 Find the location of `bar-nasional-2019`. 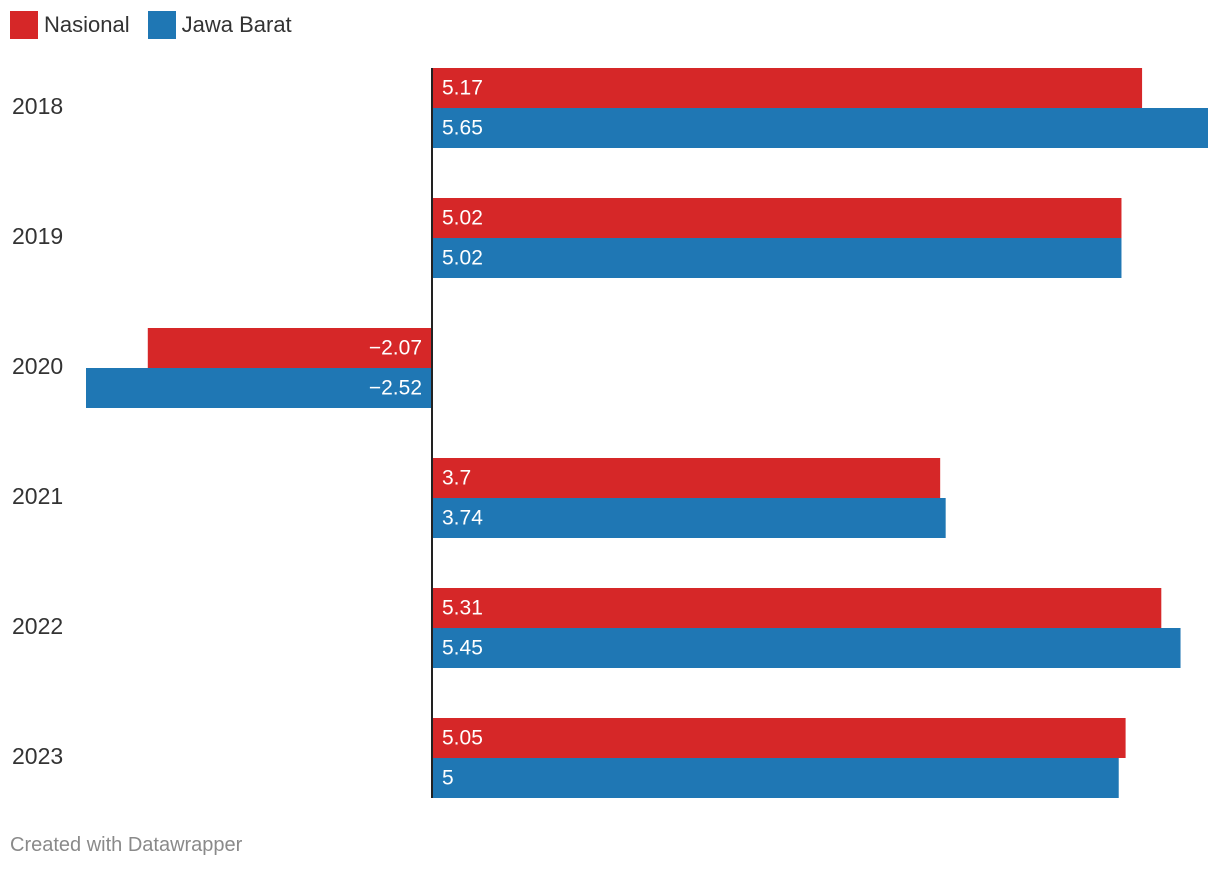

bar-nasional-2019 is located at coordinates (777, 218).